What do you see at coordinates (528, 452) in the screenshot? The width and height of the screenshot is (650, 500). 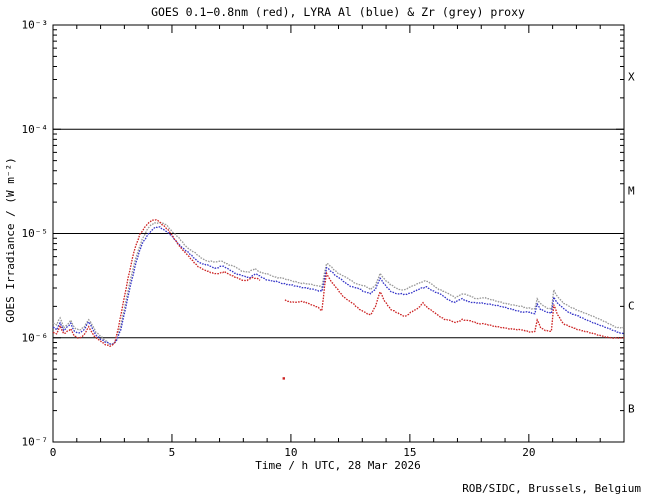 I see `x-tick-label: 20` at bounding box center [528, 452].